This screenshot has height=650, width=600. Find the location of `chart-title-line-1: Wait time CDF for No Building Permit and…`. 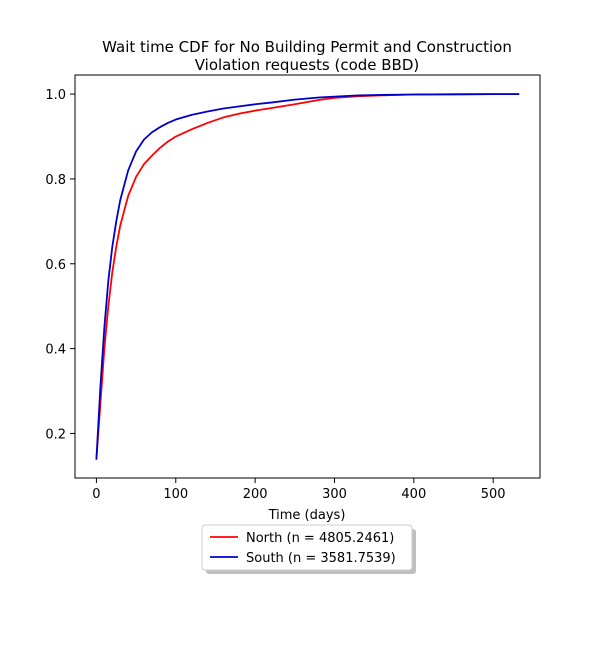

chart-title-line-1: Wait time CDF for No Building Permit and… is located at coordinates (307, 47).